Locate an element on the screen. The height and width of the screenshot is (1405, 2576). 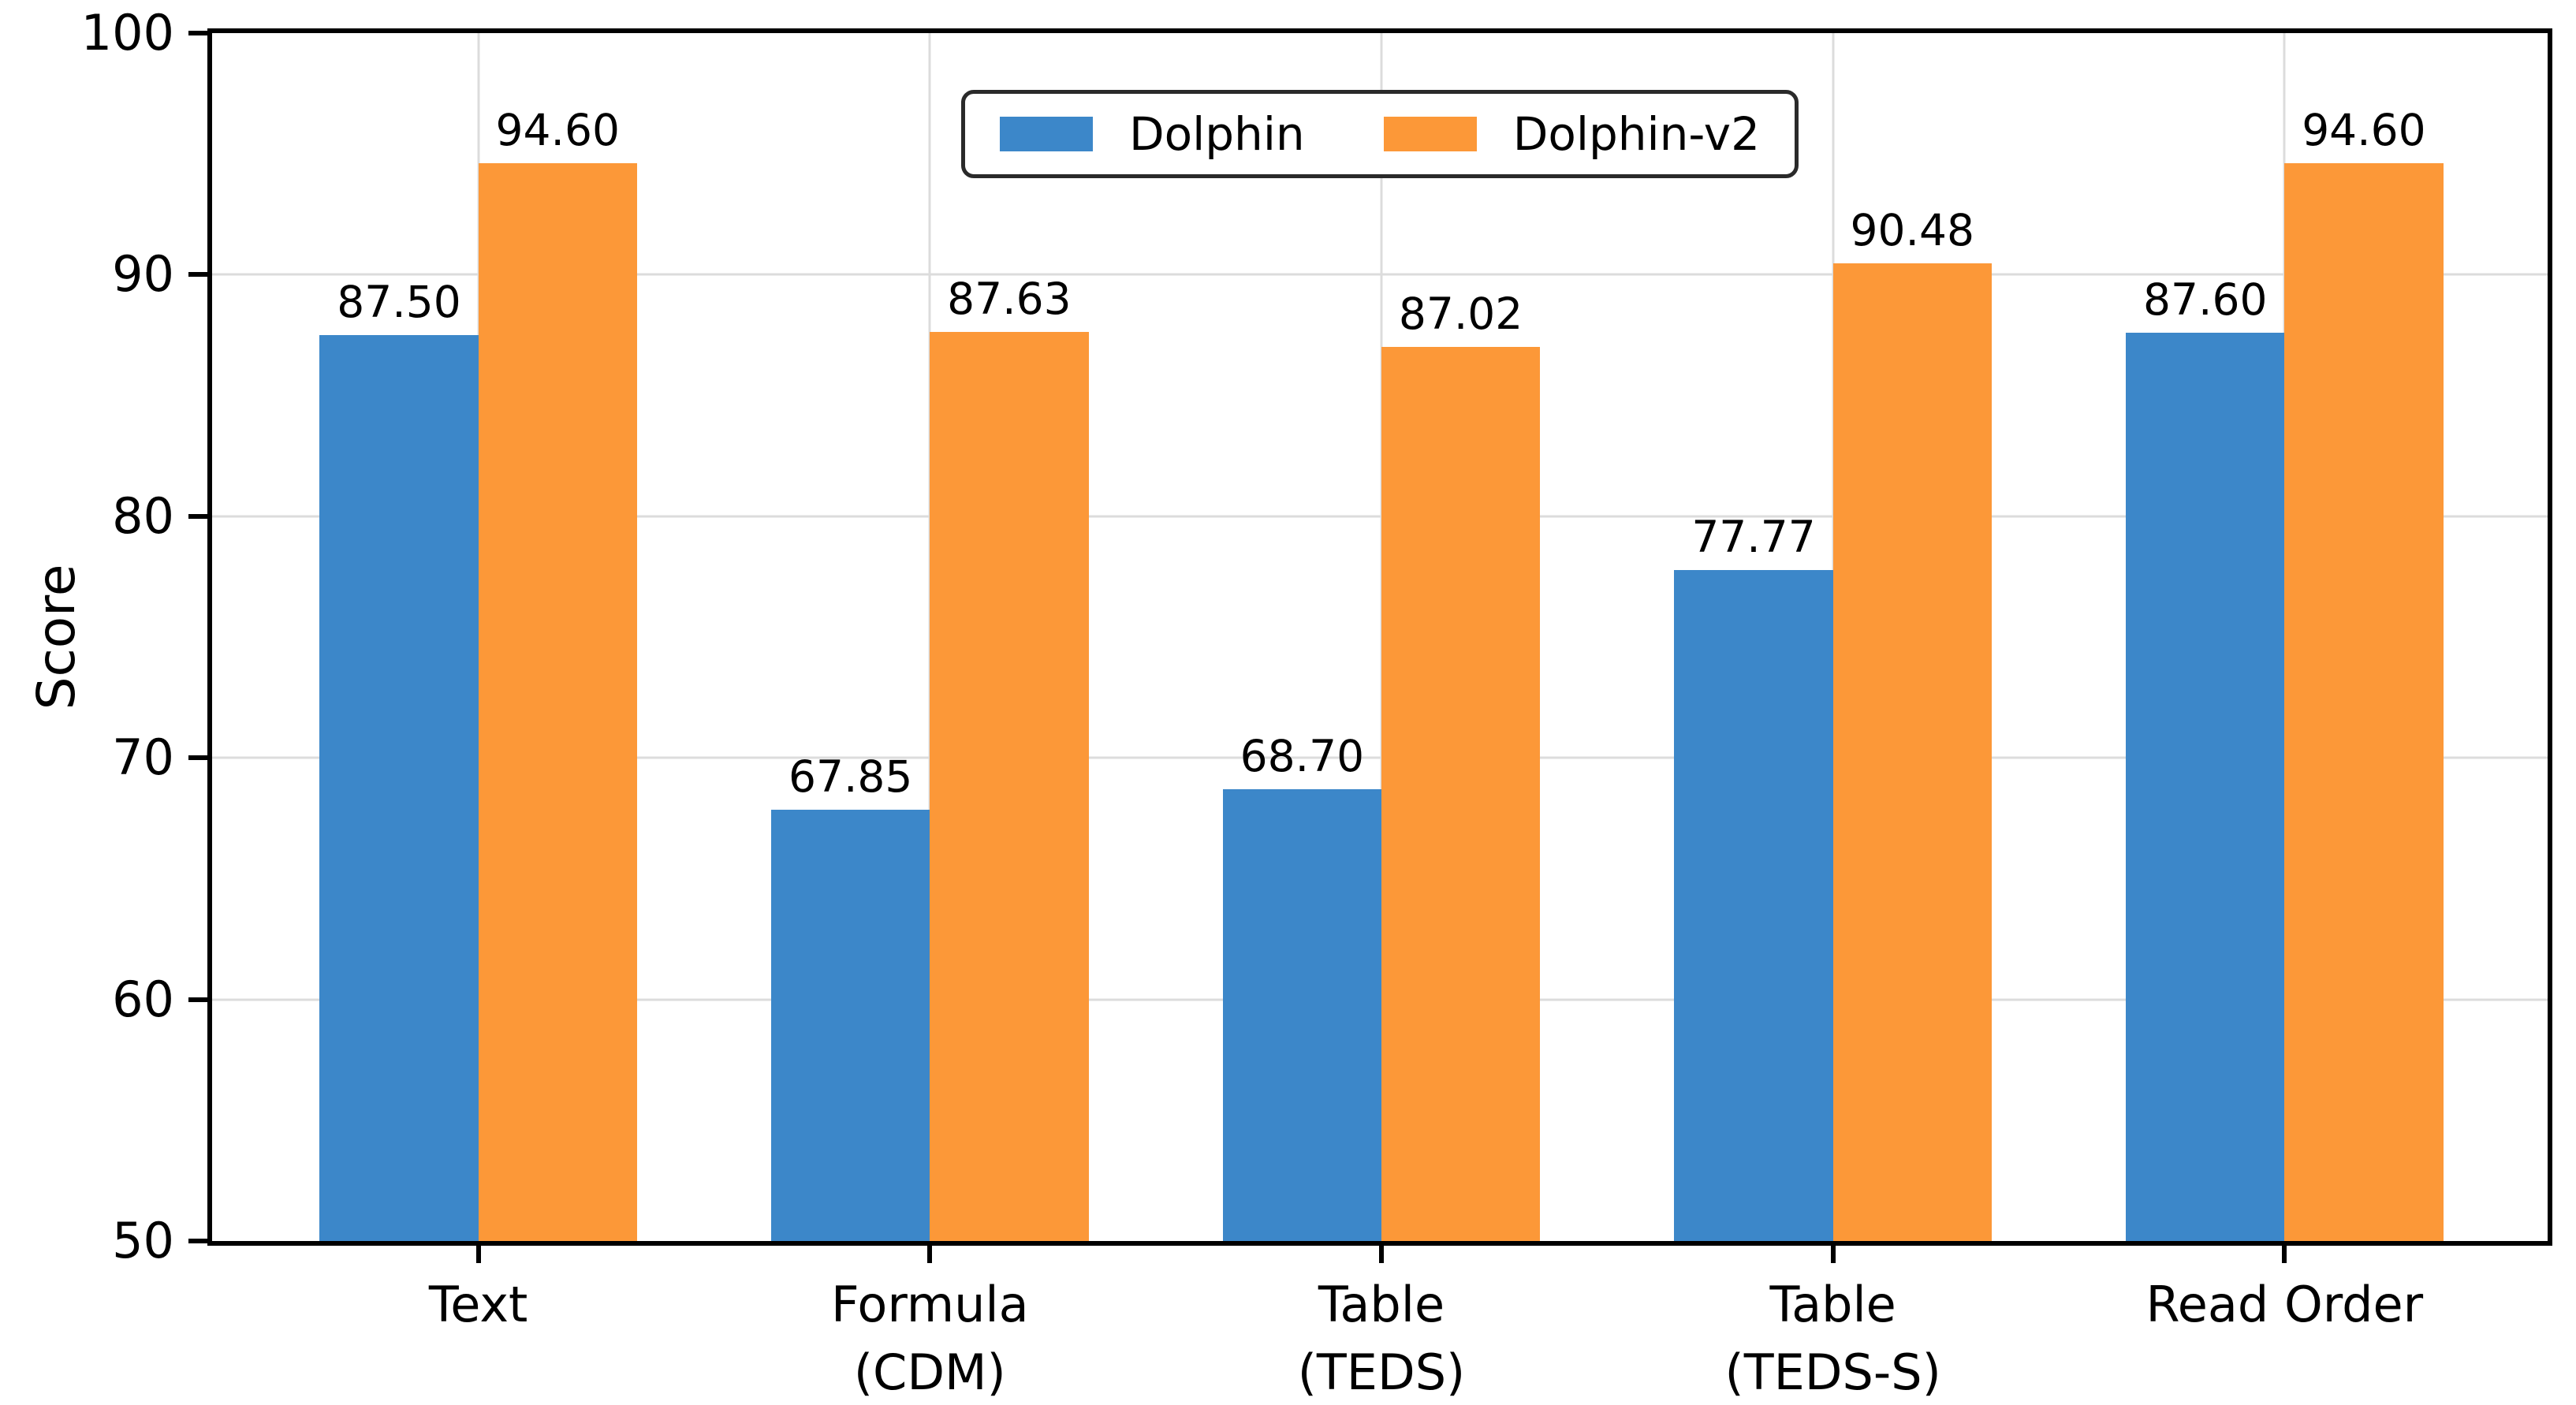
x-tick-label-line2: (TEDS-S) is located at coordinates (1832, 1372).